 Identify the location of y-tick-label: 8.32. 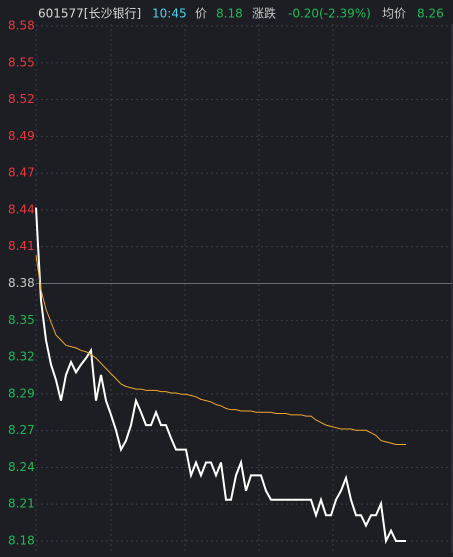
(21, 357).